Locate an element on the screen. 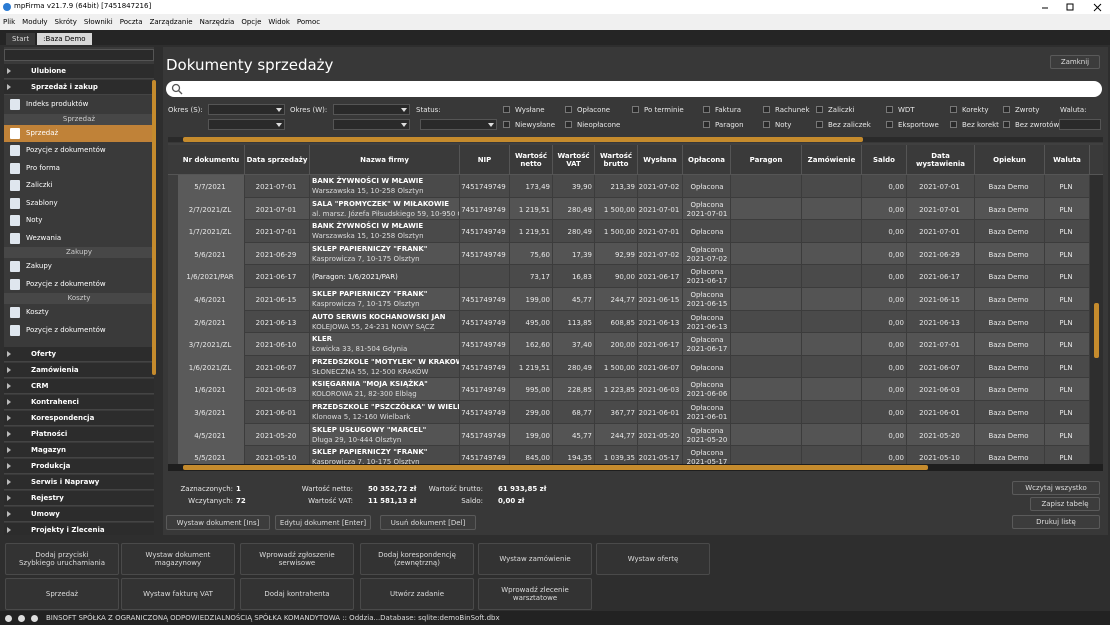  menu-item: Skróty is located at coordinates (65, 22).